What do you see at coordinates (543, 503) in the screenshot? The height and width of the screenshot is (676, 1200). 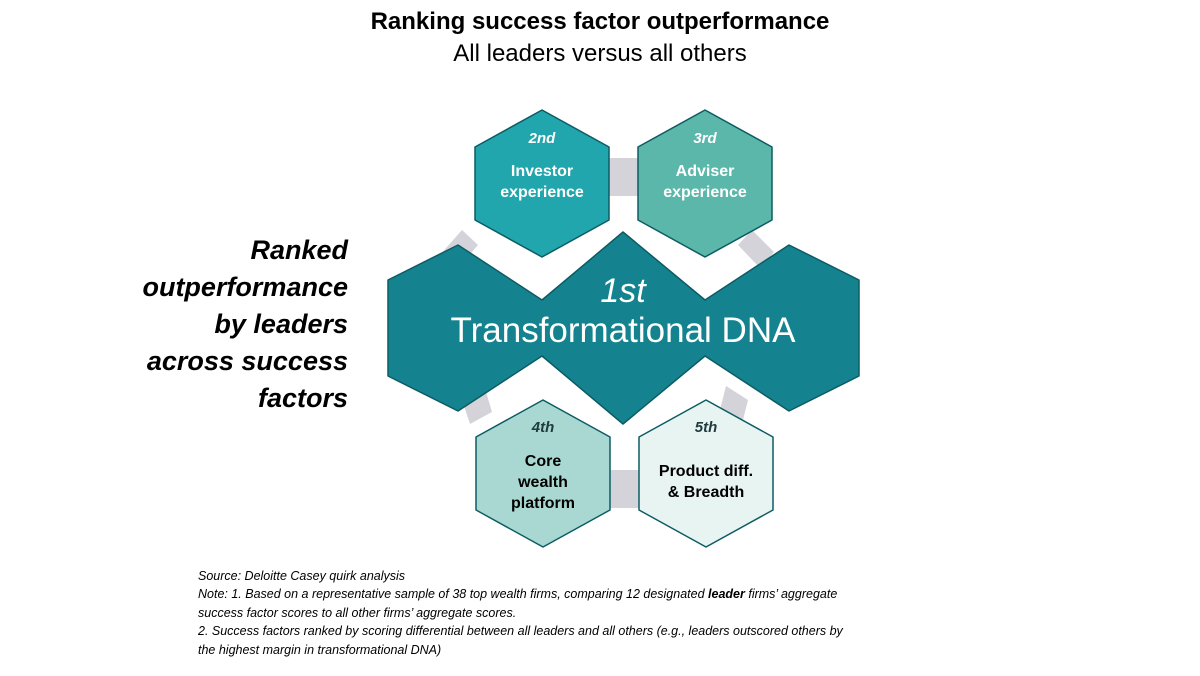 I see `factor-4-line: platform` at bounding box center [543, 503].